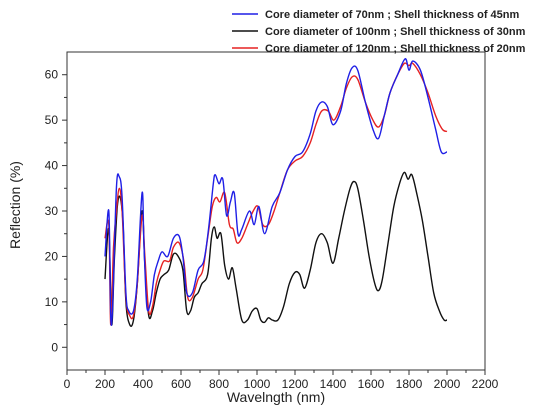 The height and width of the screenshot is (410, 550). Describe the element at coordinates (276, 397) in the screenshot. I see `x-axis-label: Wavelngth (nm)` at that location.